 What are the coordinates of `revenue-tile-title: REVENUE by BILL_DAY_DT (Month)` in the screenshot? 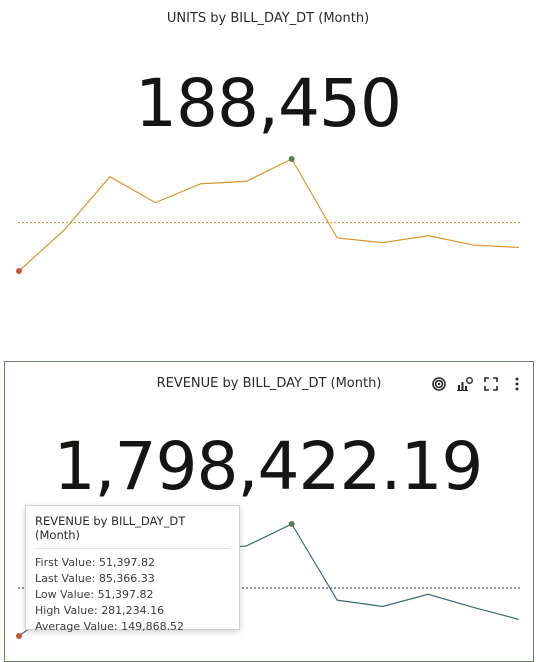 It's located at (269, 383).